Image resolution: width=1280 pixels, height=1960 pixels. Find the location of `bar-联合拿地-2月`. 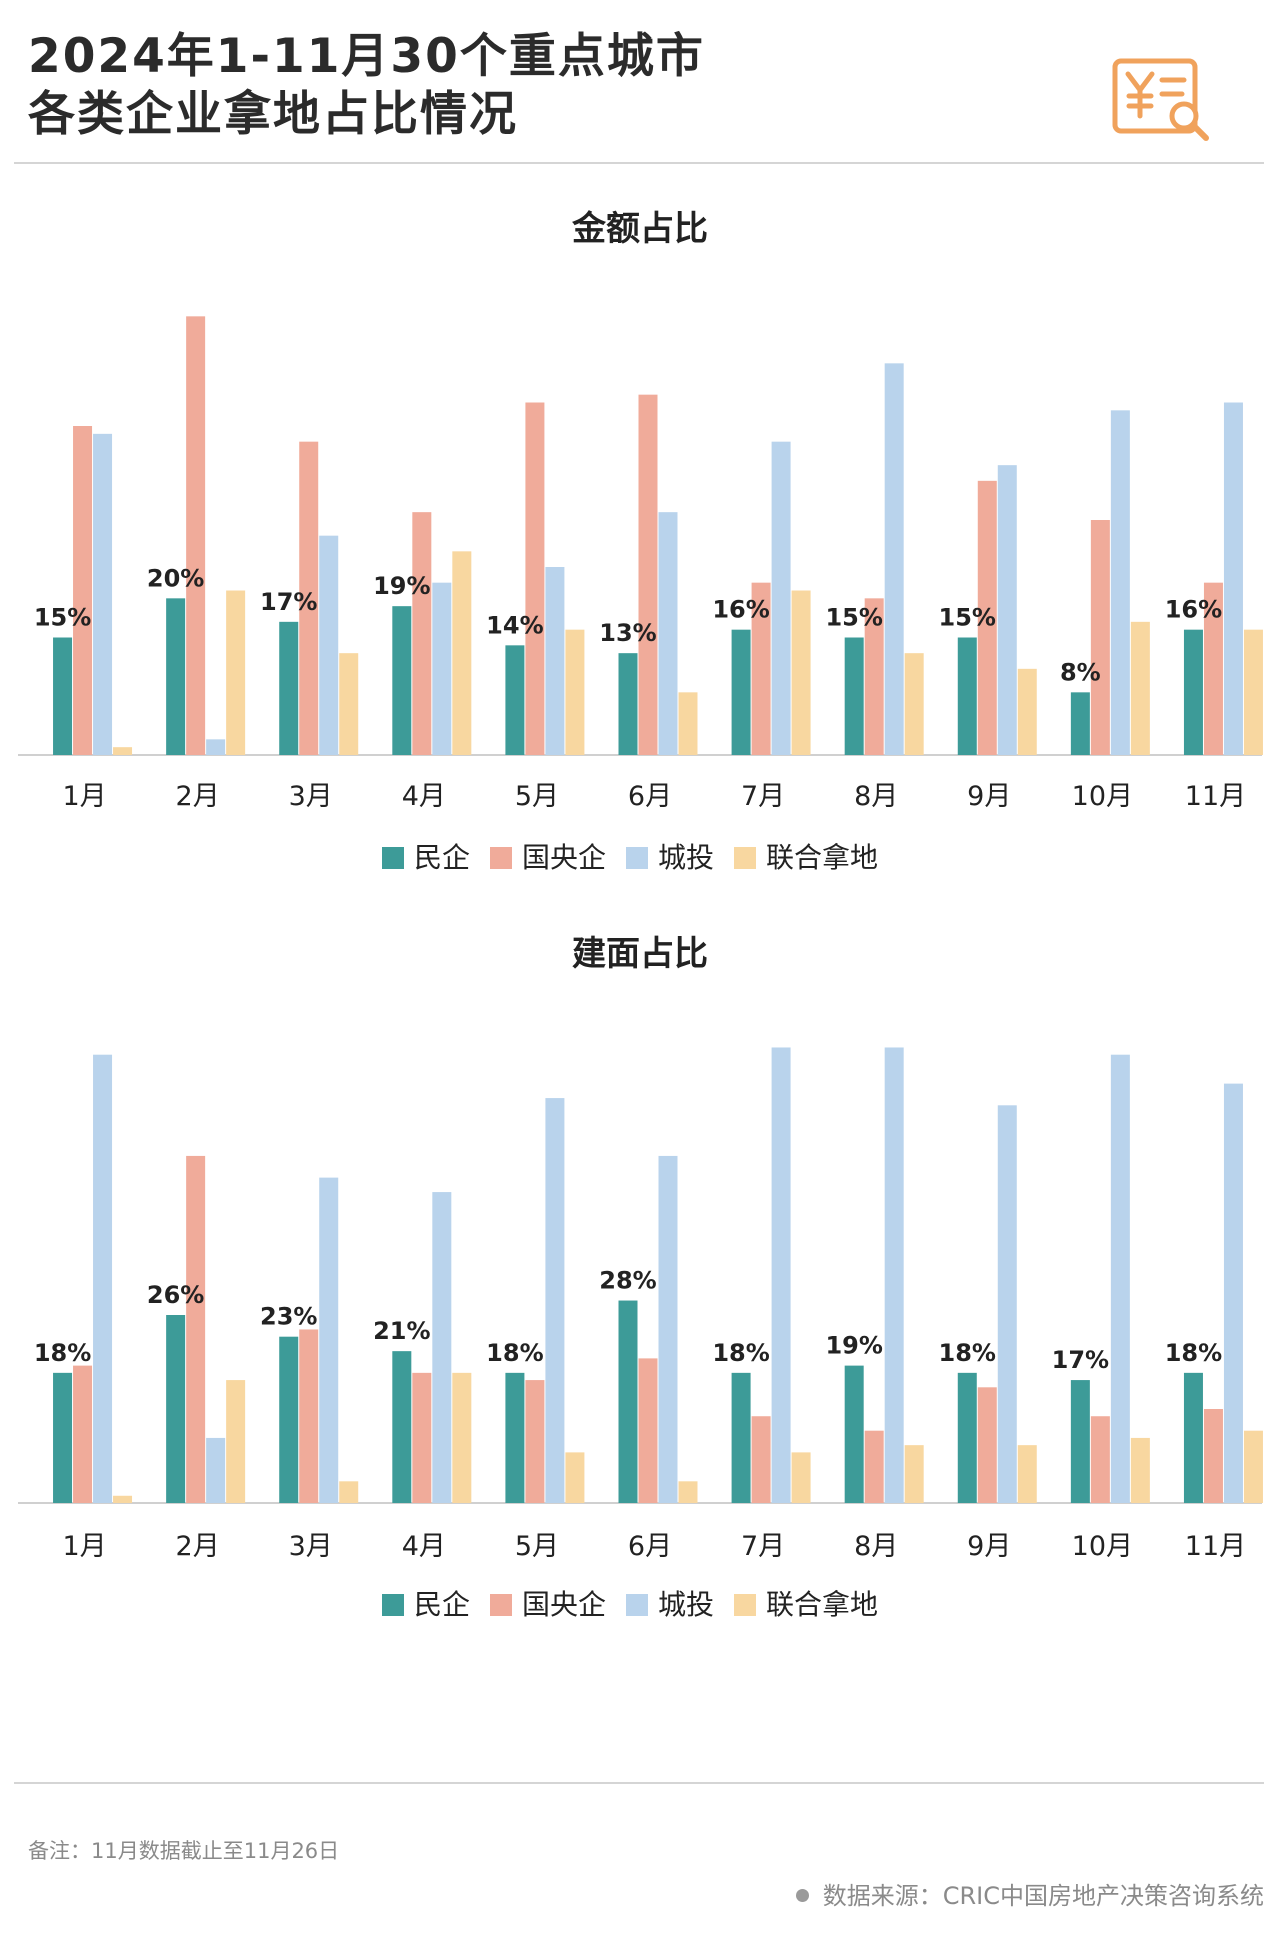

bar-联合拿地-2月 is located at coordinates (236, 672).